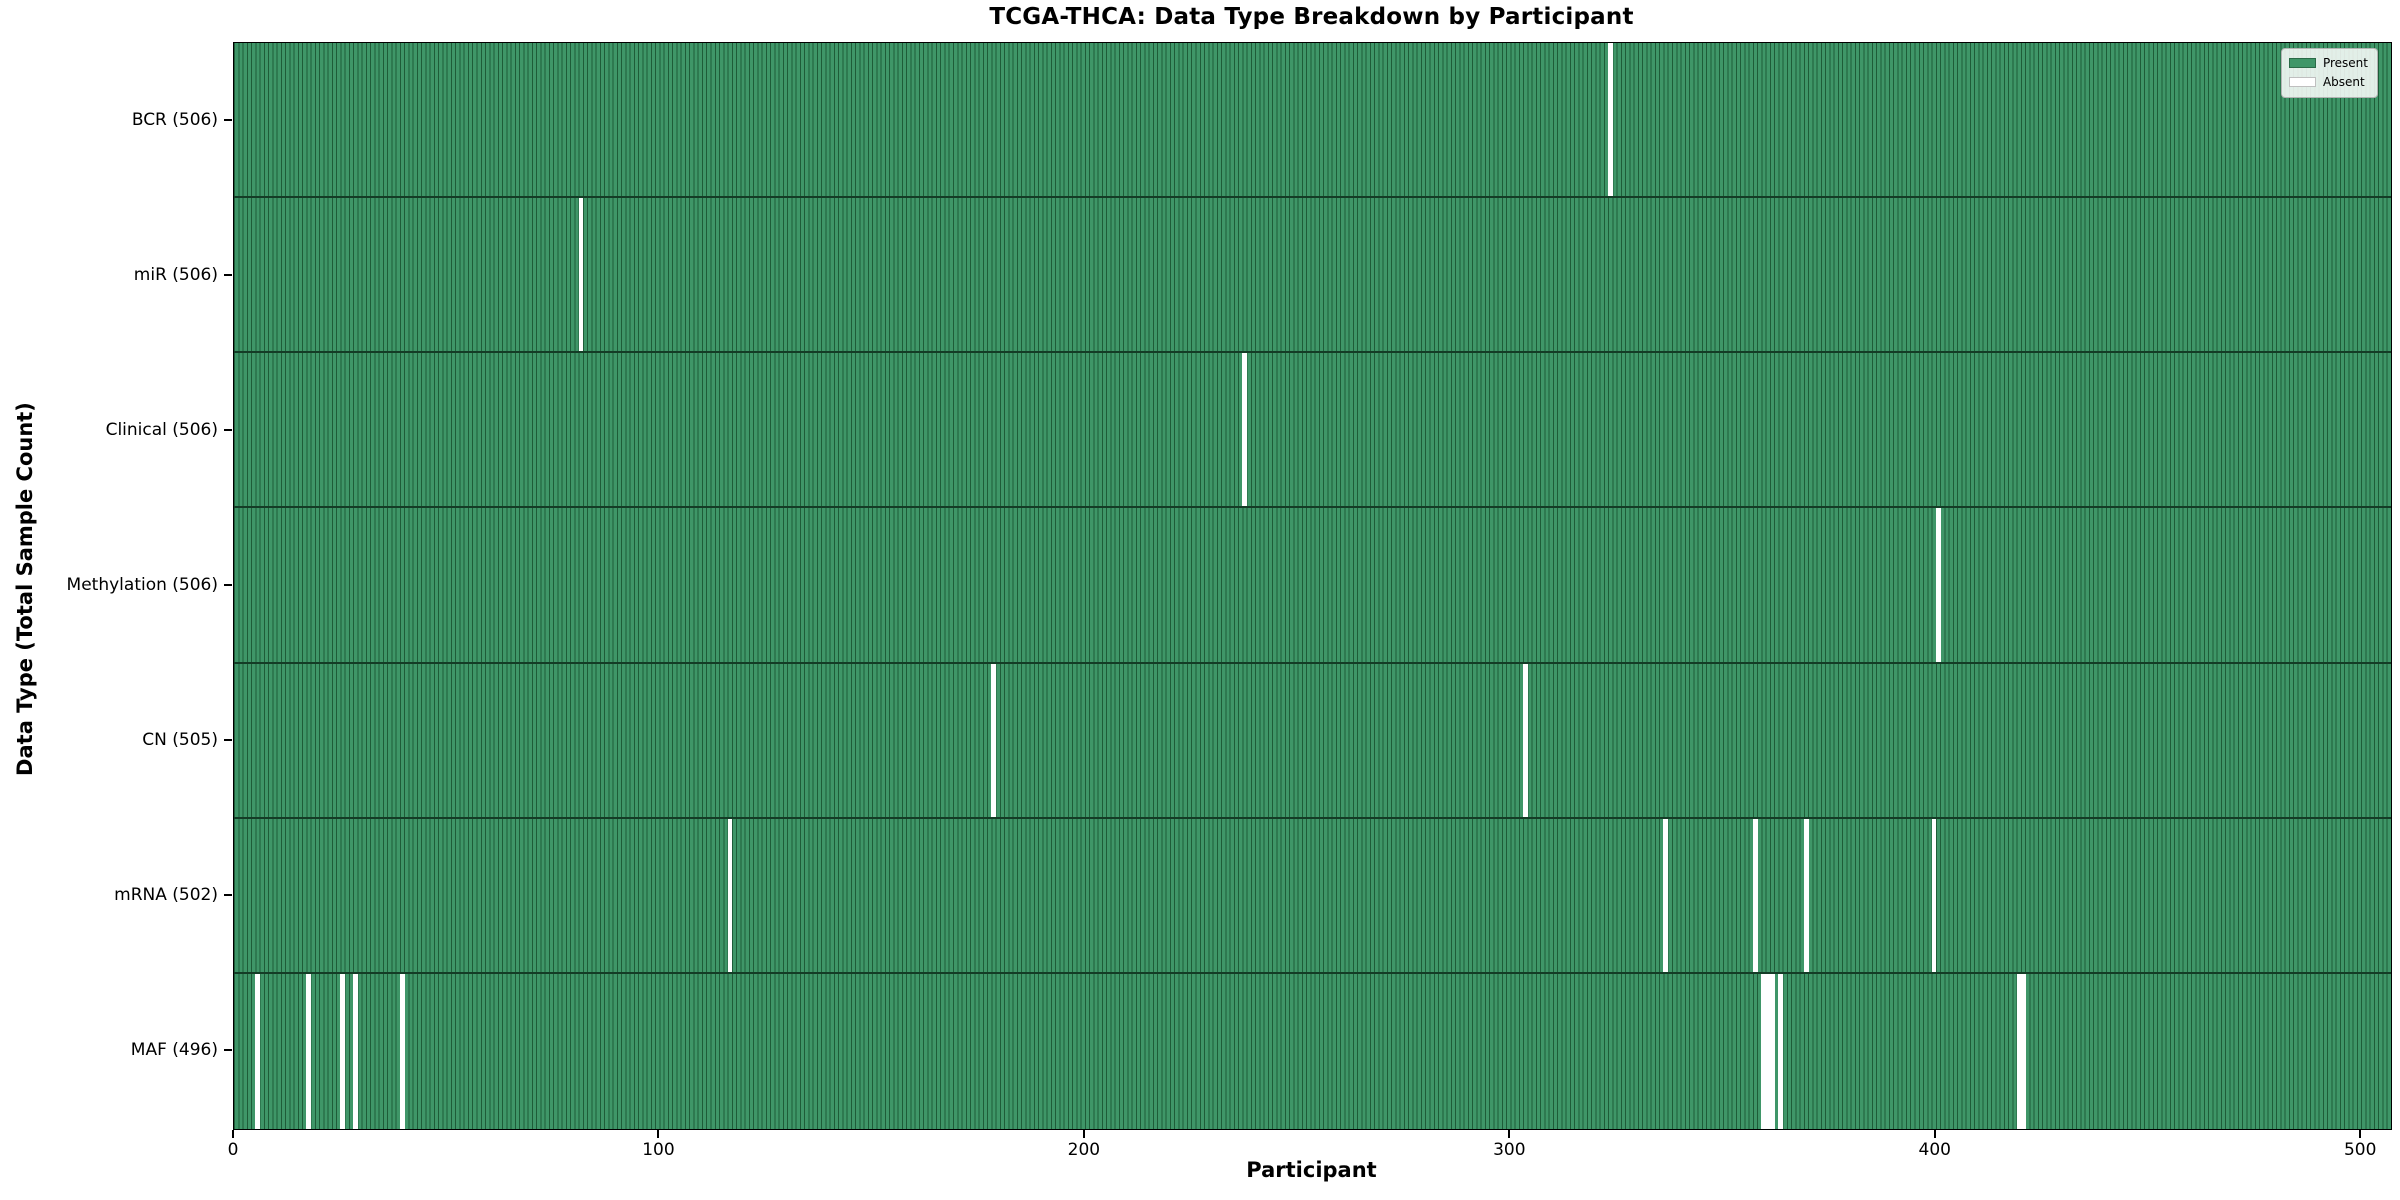  Describe the element at coordinates (2343, 81) in the screenshot. I see `legend-label-absent: Absent` at that location.